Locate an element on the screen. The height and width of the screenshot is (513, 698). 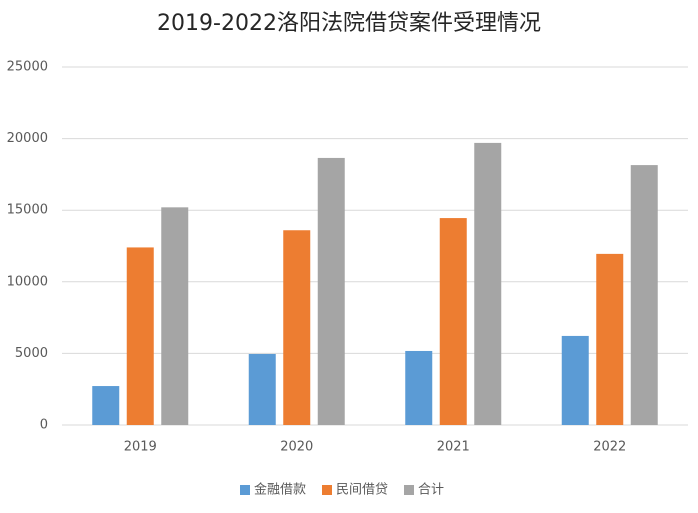
legend-label: 合计 is located at coordinates (431, 490).